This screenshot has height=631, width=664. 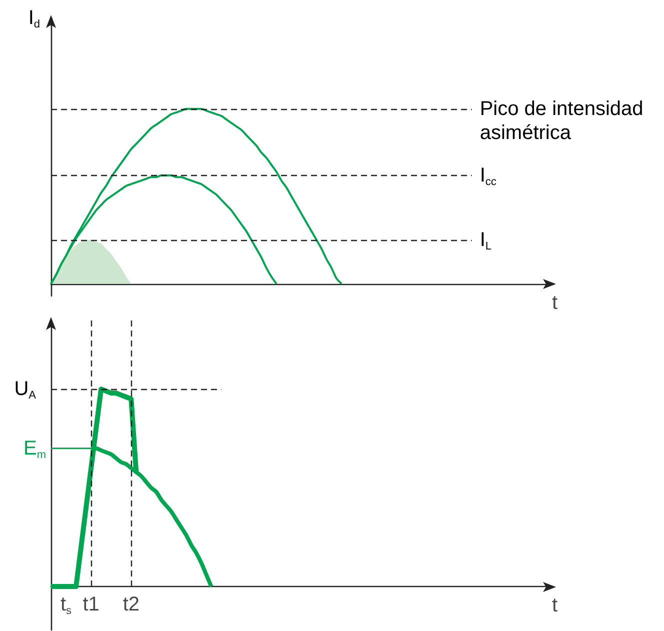 I want to click on ref-line-label: Pico de intensidad asimétrica, so click(x=562, y=121).